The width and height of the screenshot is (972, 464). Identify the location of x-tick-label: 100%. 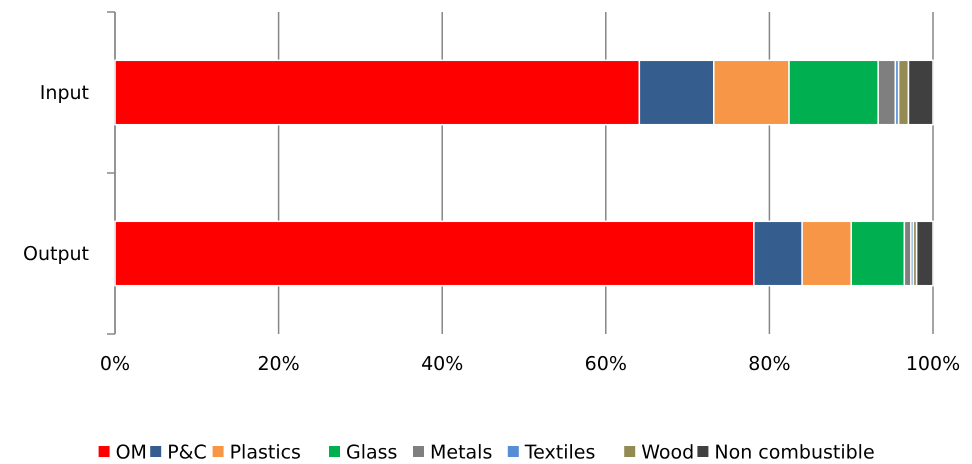
(933, 364).